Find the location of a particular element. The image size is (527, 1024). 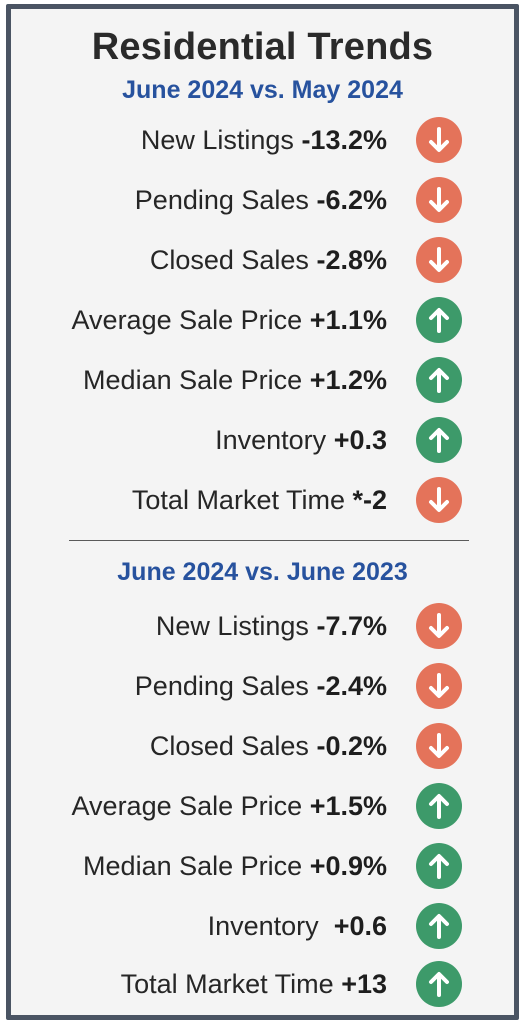

stat-row-total-market-time: Total Market Time +13 is located at coordinates (262, 984).